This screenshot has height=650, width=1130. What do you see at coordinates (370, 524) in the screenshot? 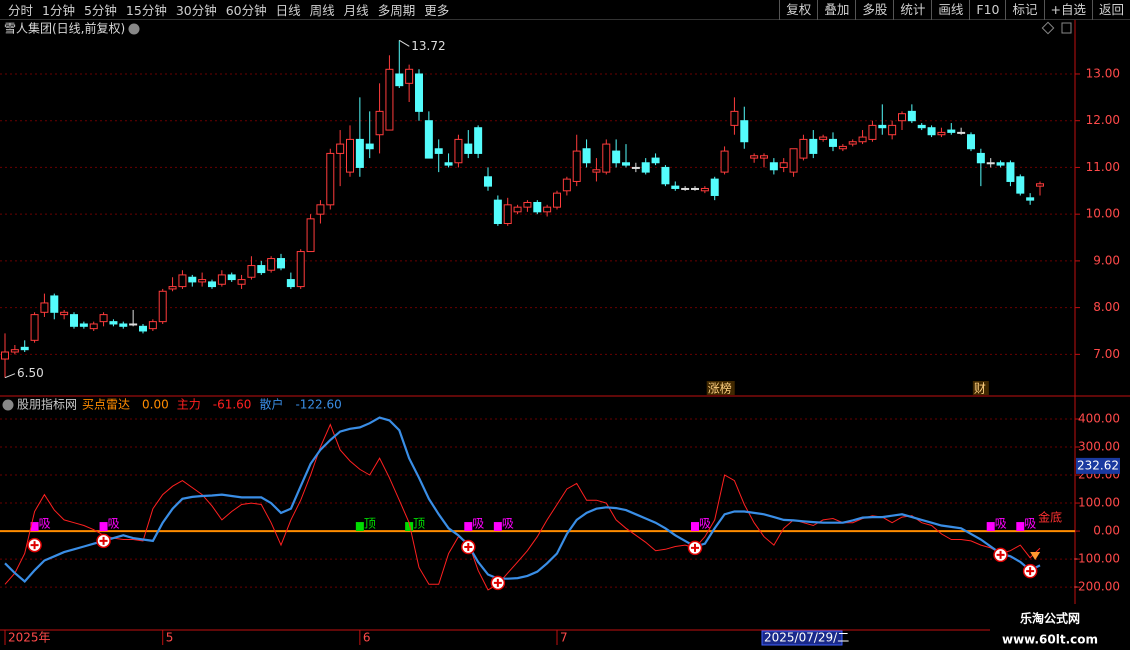
I see `signal-label: 顶` at bounding box center [370, 524].